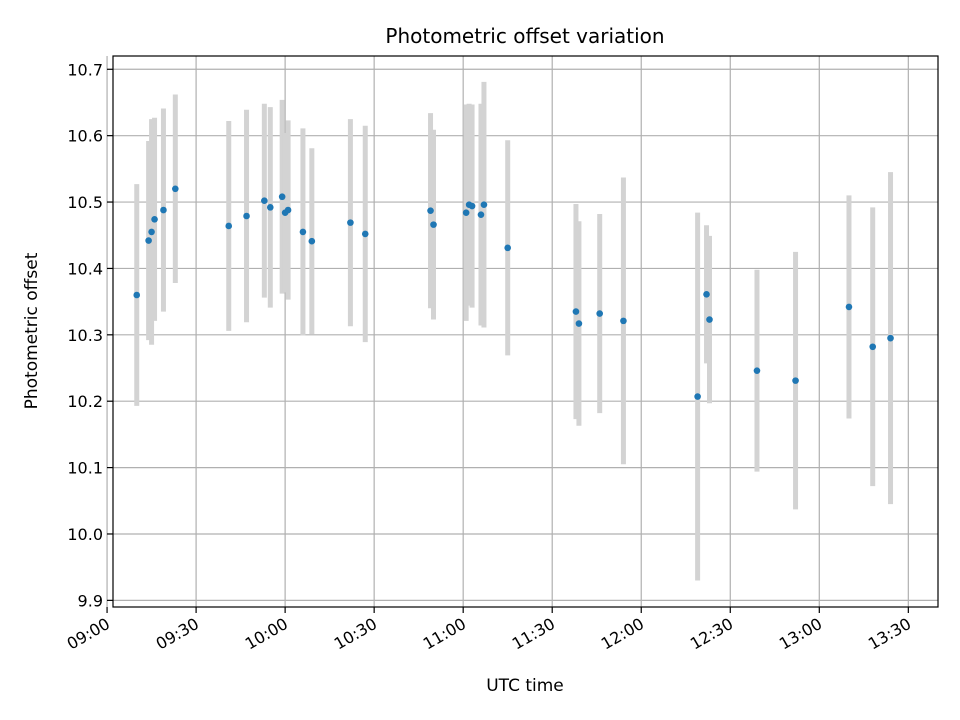  I want to click on x-tick-label: 11:00, so click(444, 634).